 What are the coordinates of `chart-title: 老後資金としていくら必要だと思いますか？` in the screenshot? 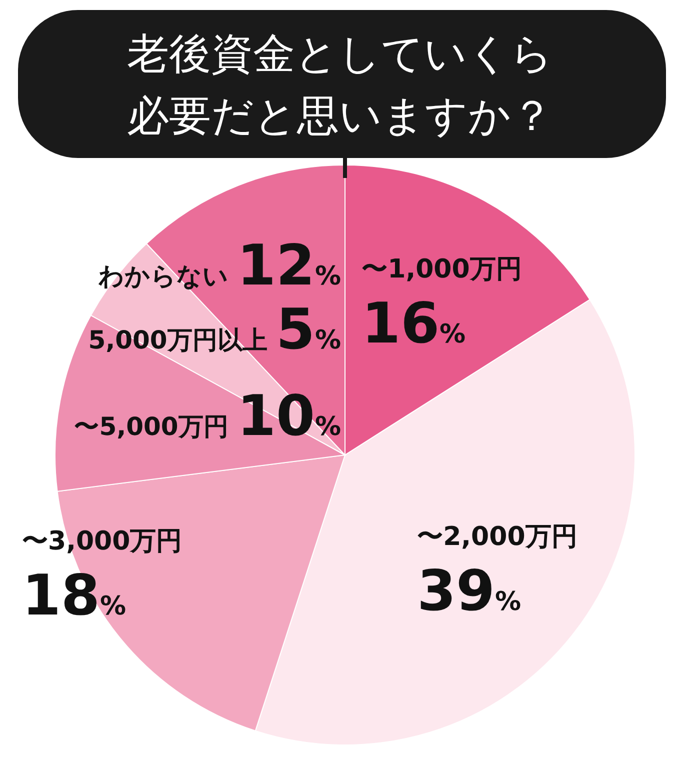 It's located at (340, 84).